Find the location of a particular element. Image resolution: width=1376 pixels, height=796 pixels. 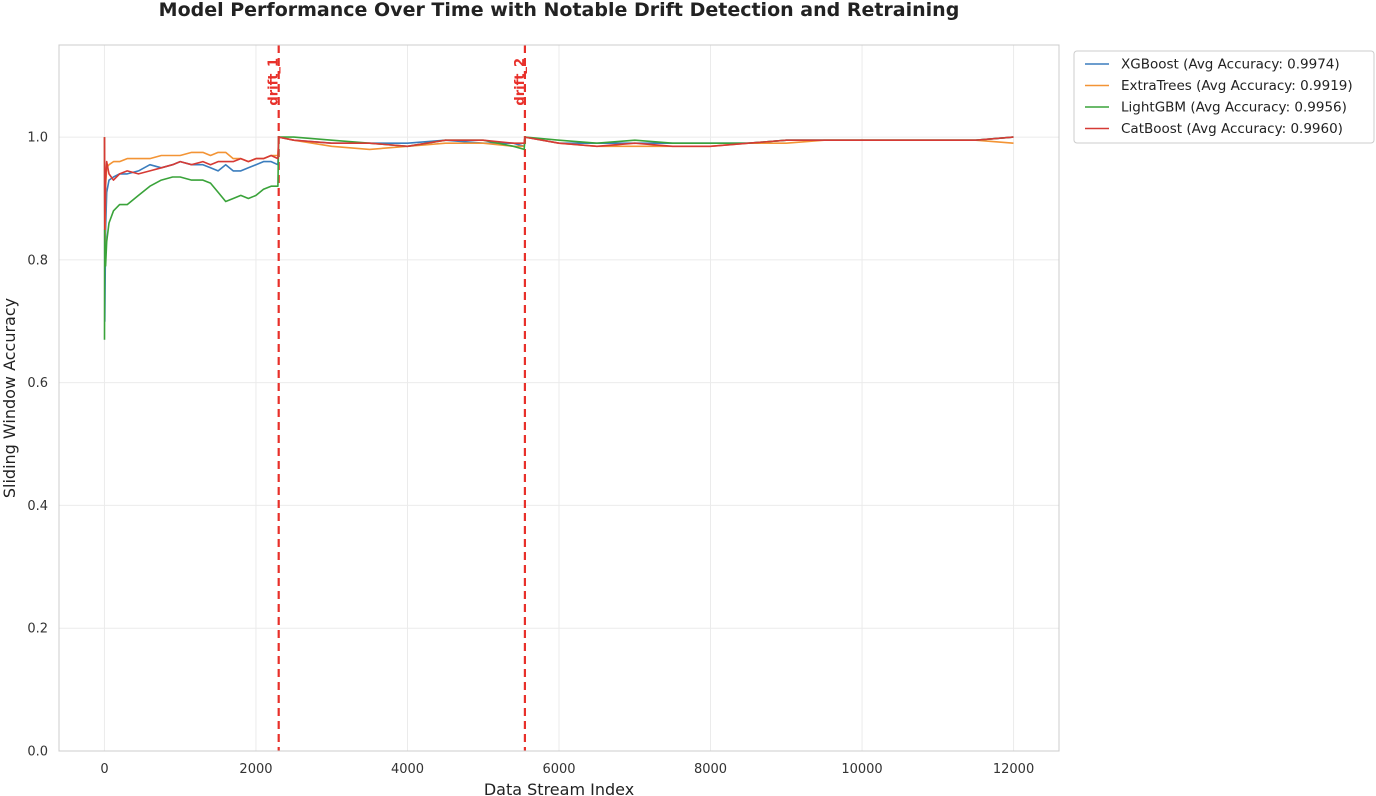

y-tick-label: 1.0 is located at coordinates (37, 138).